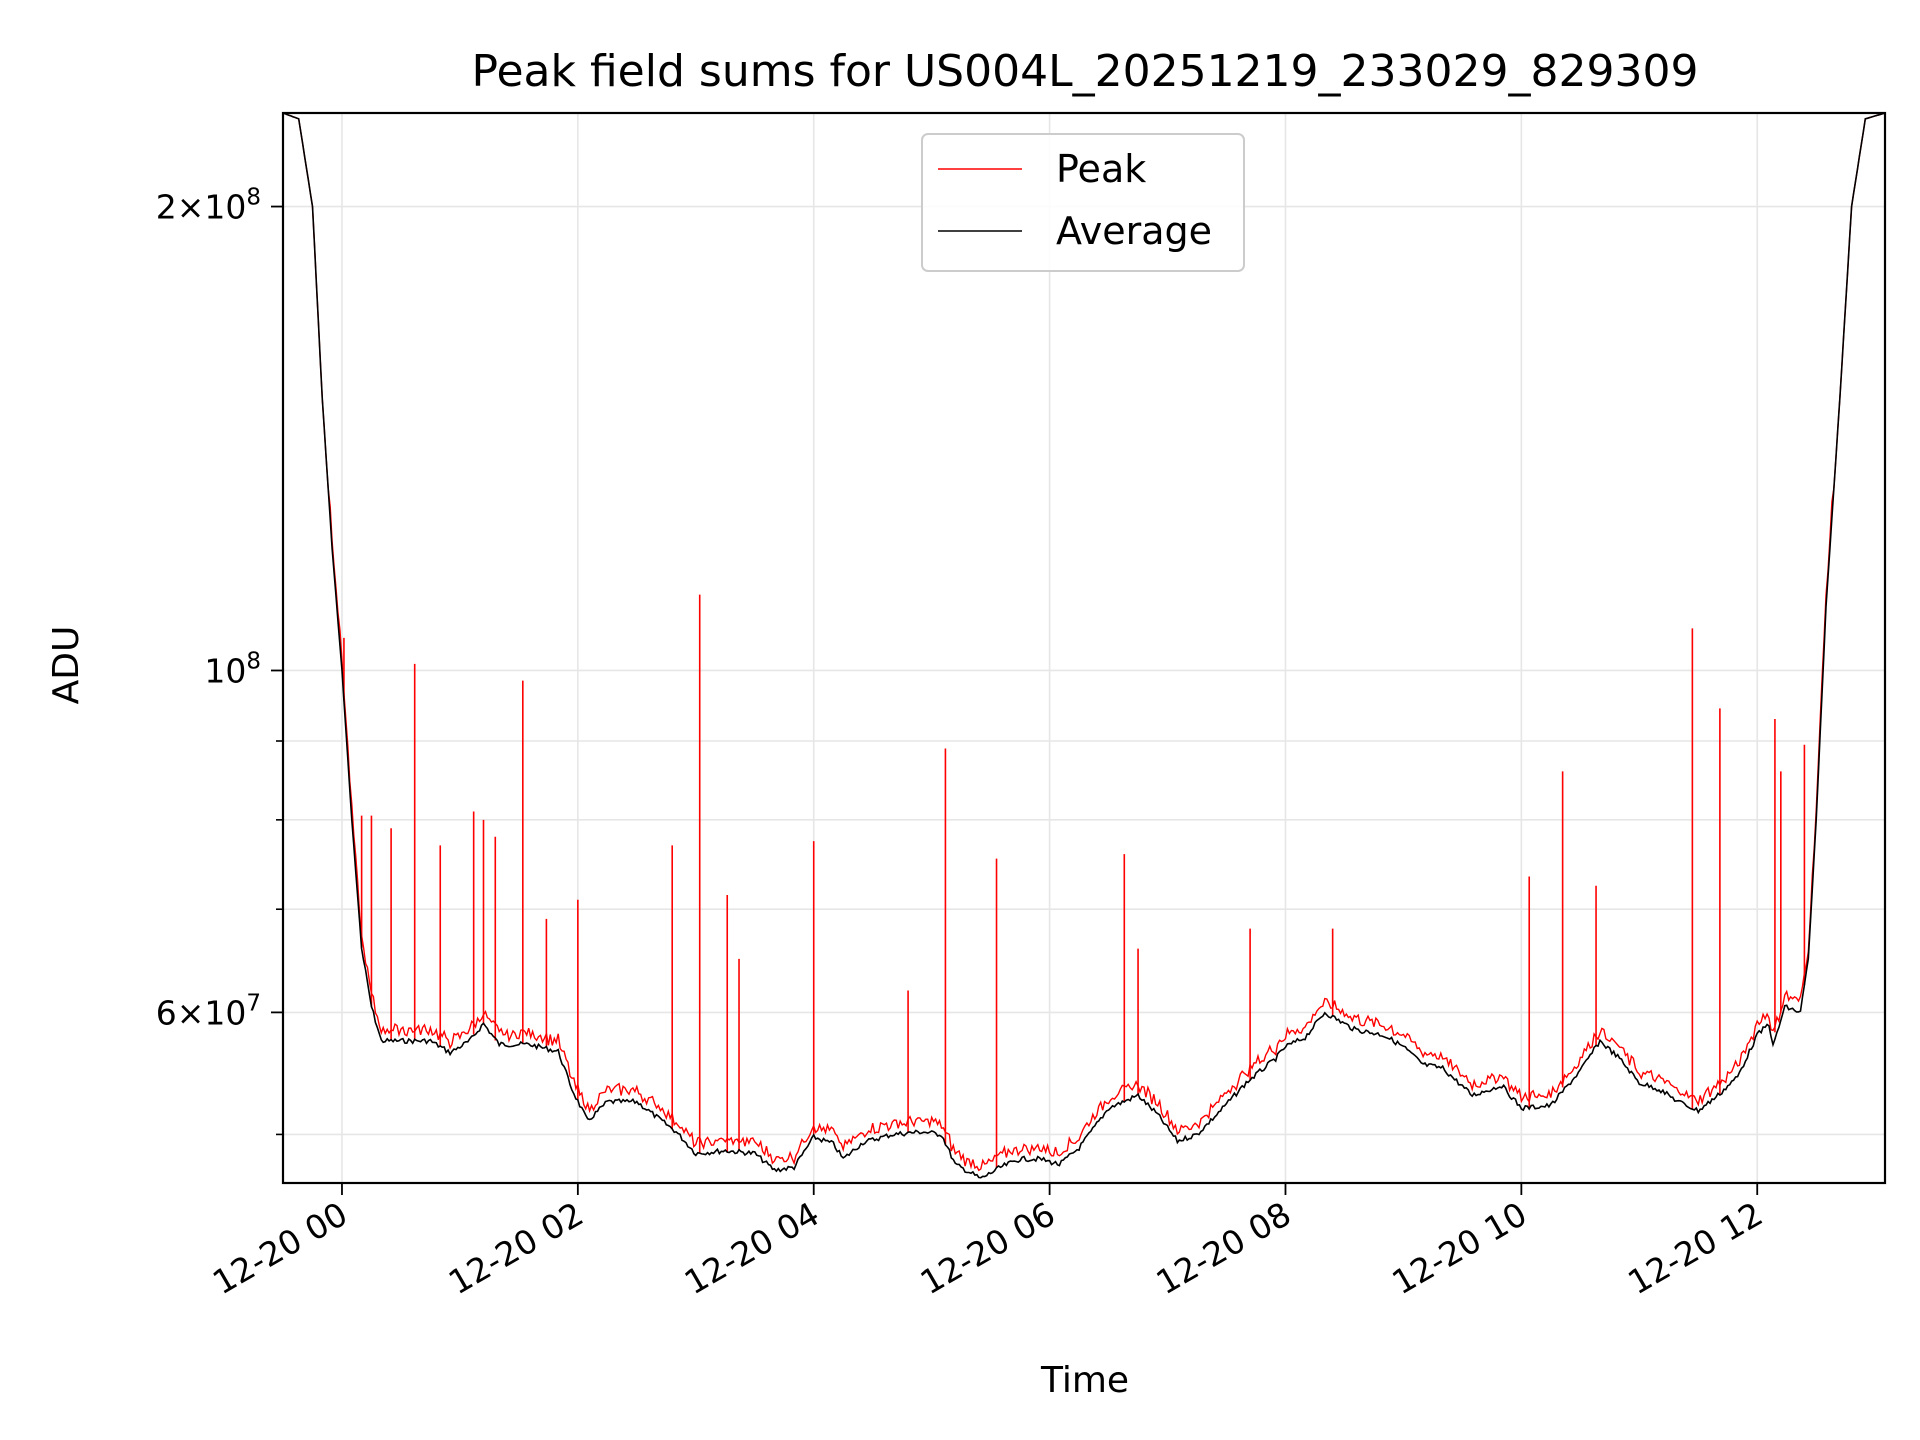 The height and width of the screenshot is (1440, 1920). What do you see at coordinates (66, 665) in the screenshot?
I see `y-axis-label: ADU` at bounding box center [66, 665].